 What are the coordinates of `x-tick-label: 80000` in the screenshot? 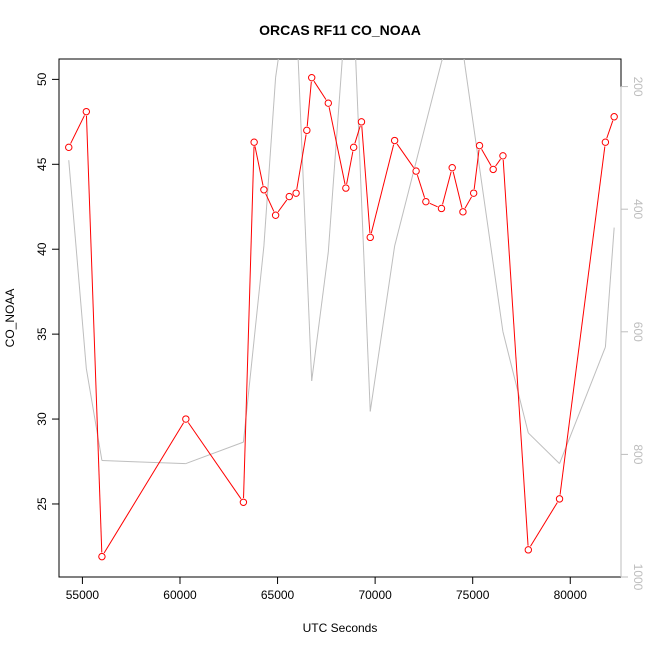 It's located at (571, 595).